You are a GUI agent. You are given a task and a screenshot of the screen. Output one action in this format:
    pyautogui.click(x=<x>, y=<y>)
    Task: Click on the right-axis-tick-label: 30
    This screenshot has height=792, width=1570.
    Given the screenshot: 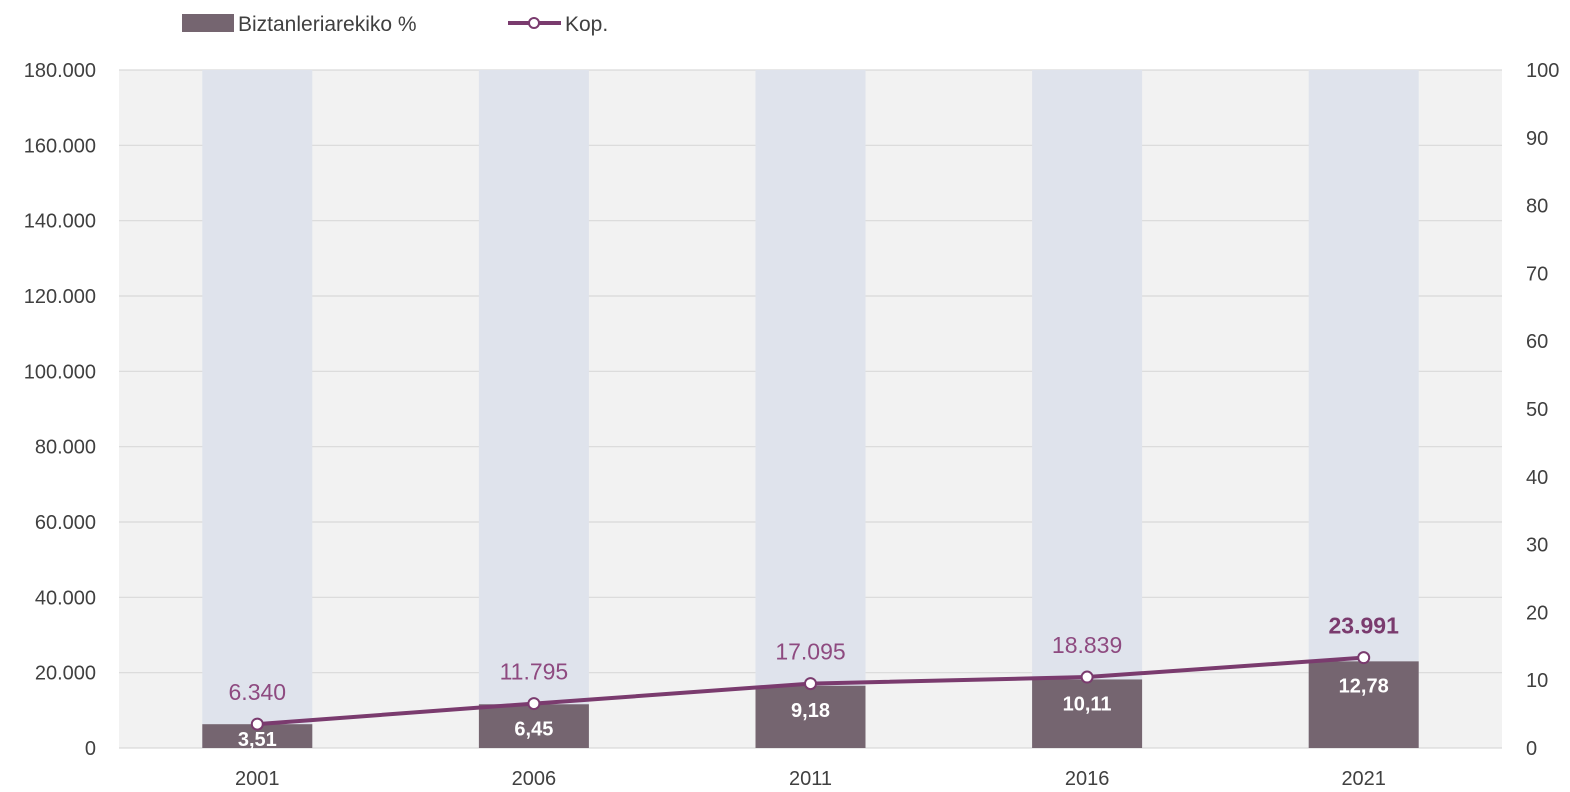 What is the action you would take?
    pyautogui.click(x=1537, y=546)
    